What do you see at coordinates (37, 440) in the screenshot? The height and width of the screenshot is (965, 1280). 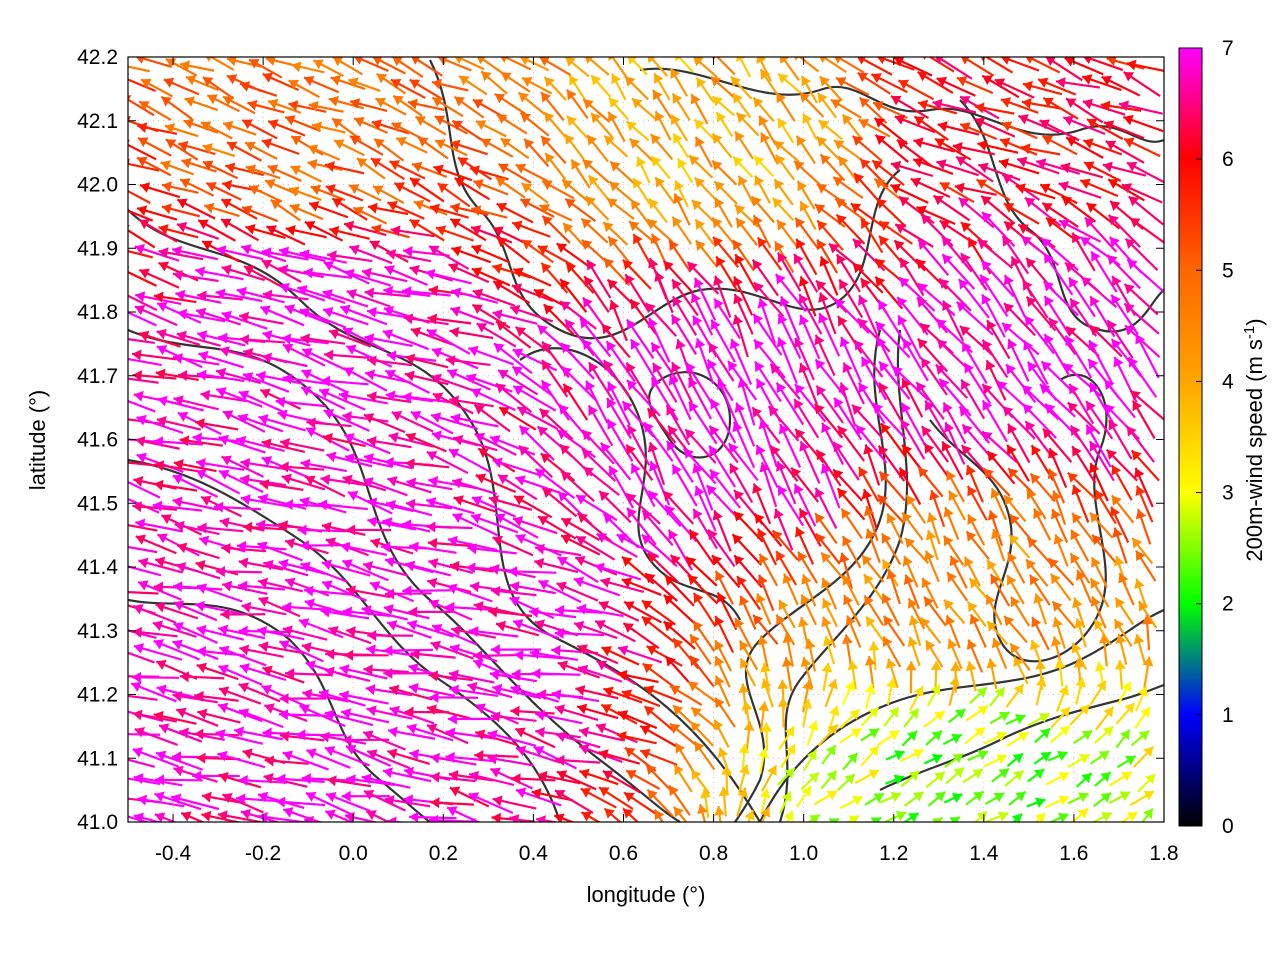 I see `y-axis-label: latitude (°)` at bounding box center [37, 440].